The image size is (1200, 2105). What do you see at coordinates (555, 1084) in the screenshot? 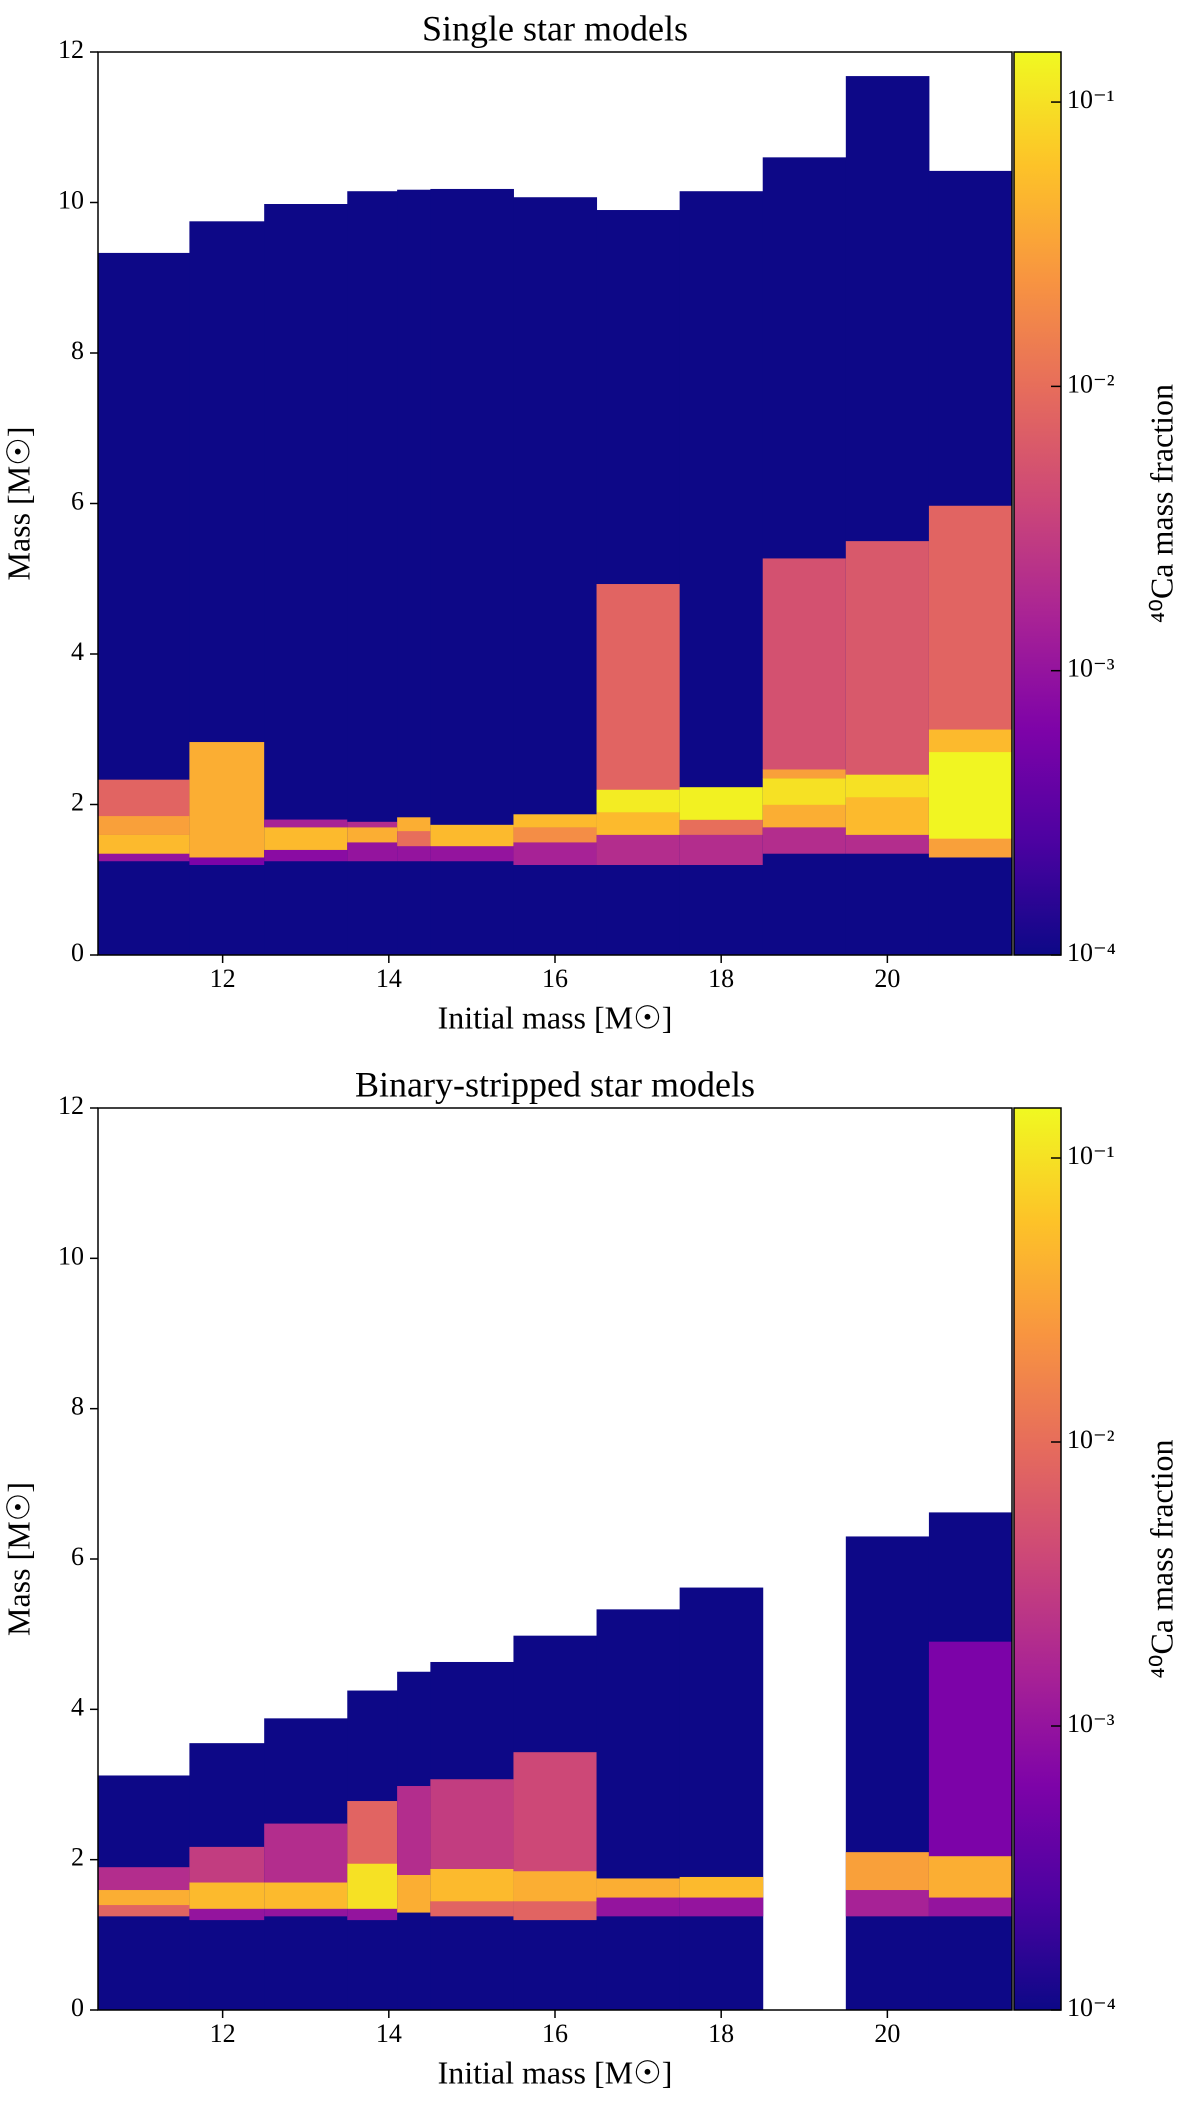
I see `chart-title: Binary-stripped star models` at bounding box center [555, 1084].